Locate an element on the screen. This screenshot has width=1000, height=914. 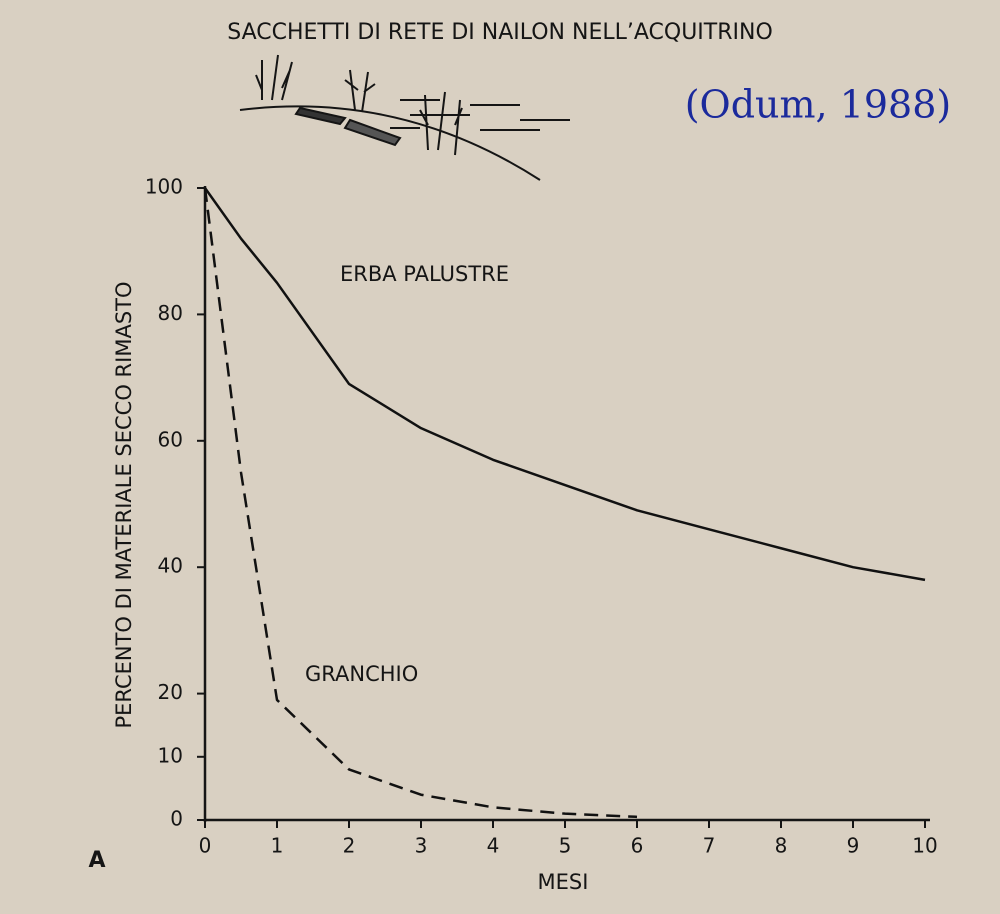
y-tick-label: 0 is located at coordinates (176, 819).